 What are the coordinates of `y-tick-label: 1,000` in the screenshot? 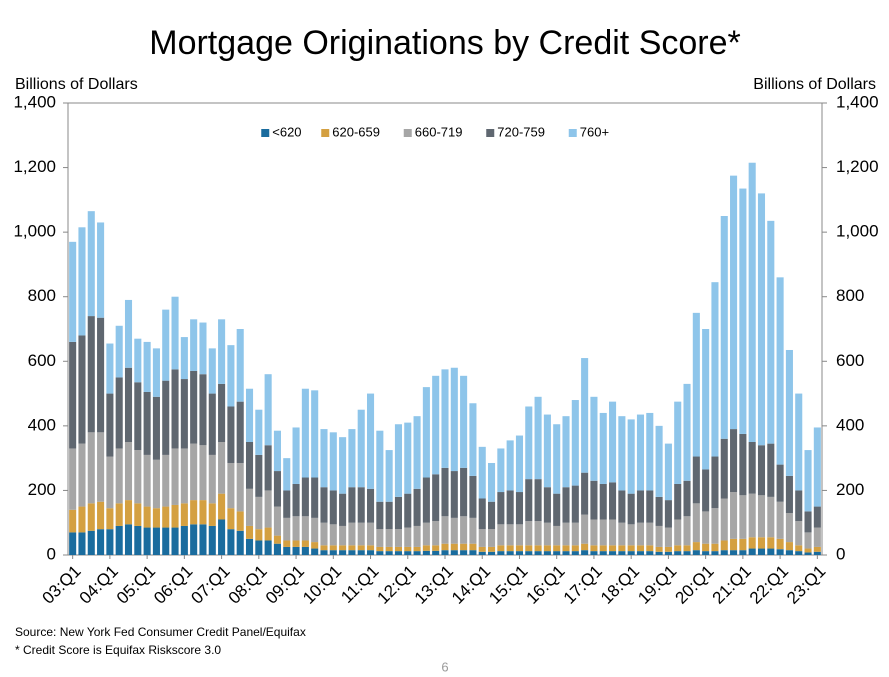 It's located at (34, 231).